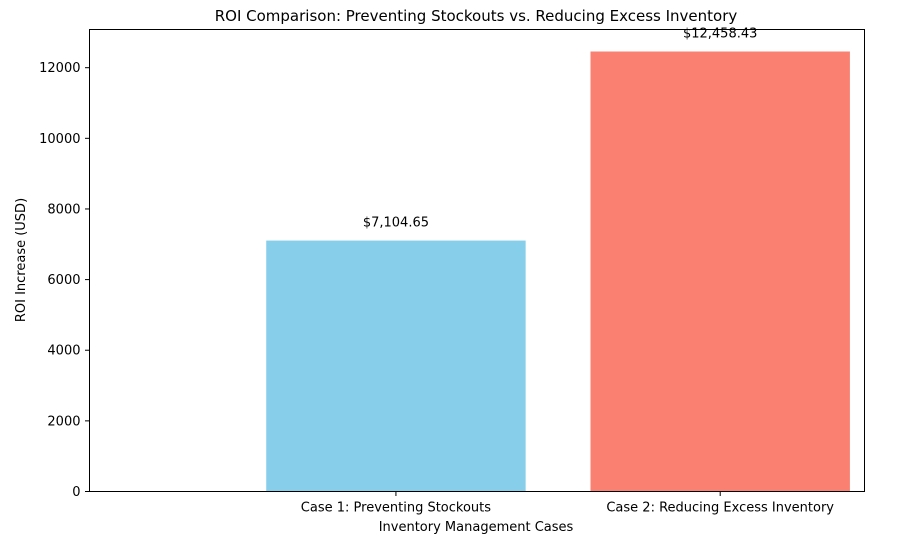  I want to click on y-tick-label: 12000, so click(59, 68).